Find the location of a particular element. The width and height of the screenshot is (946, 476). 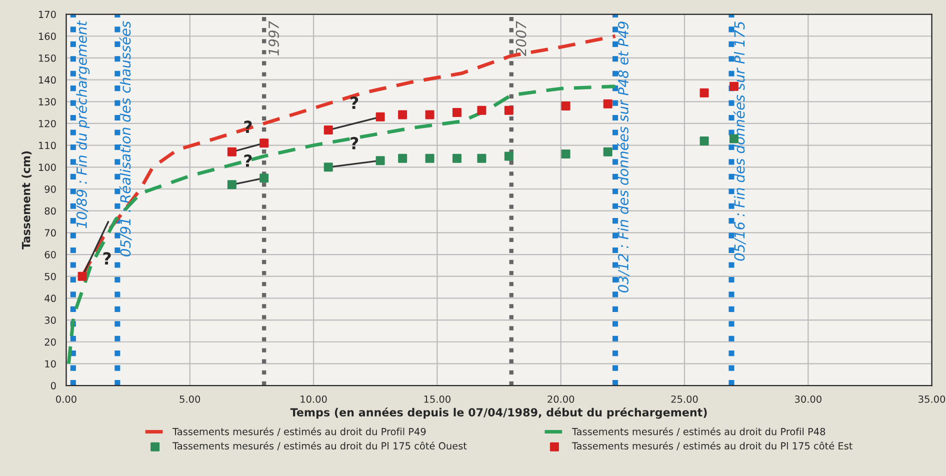

y-tick-label: 30 is located at coordinates (50, 320).